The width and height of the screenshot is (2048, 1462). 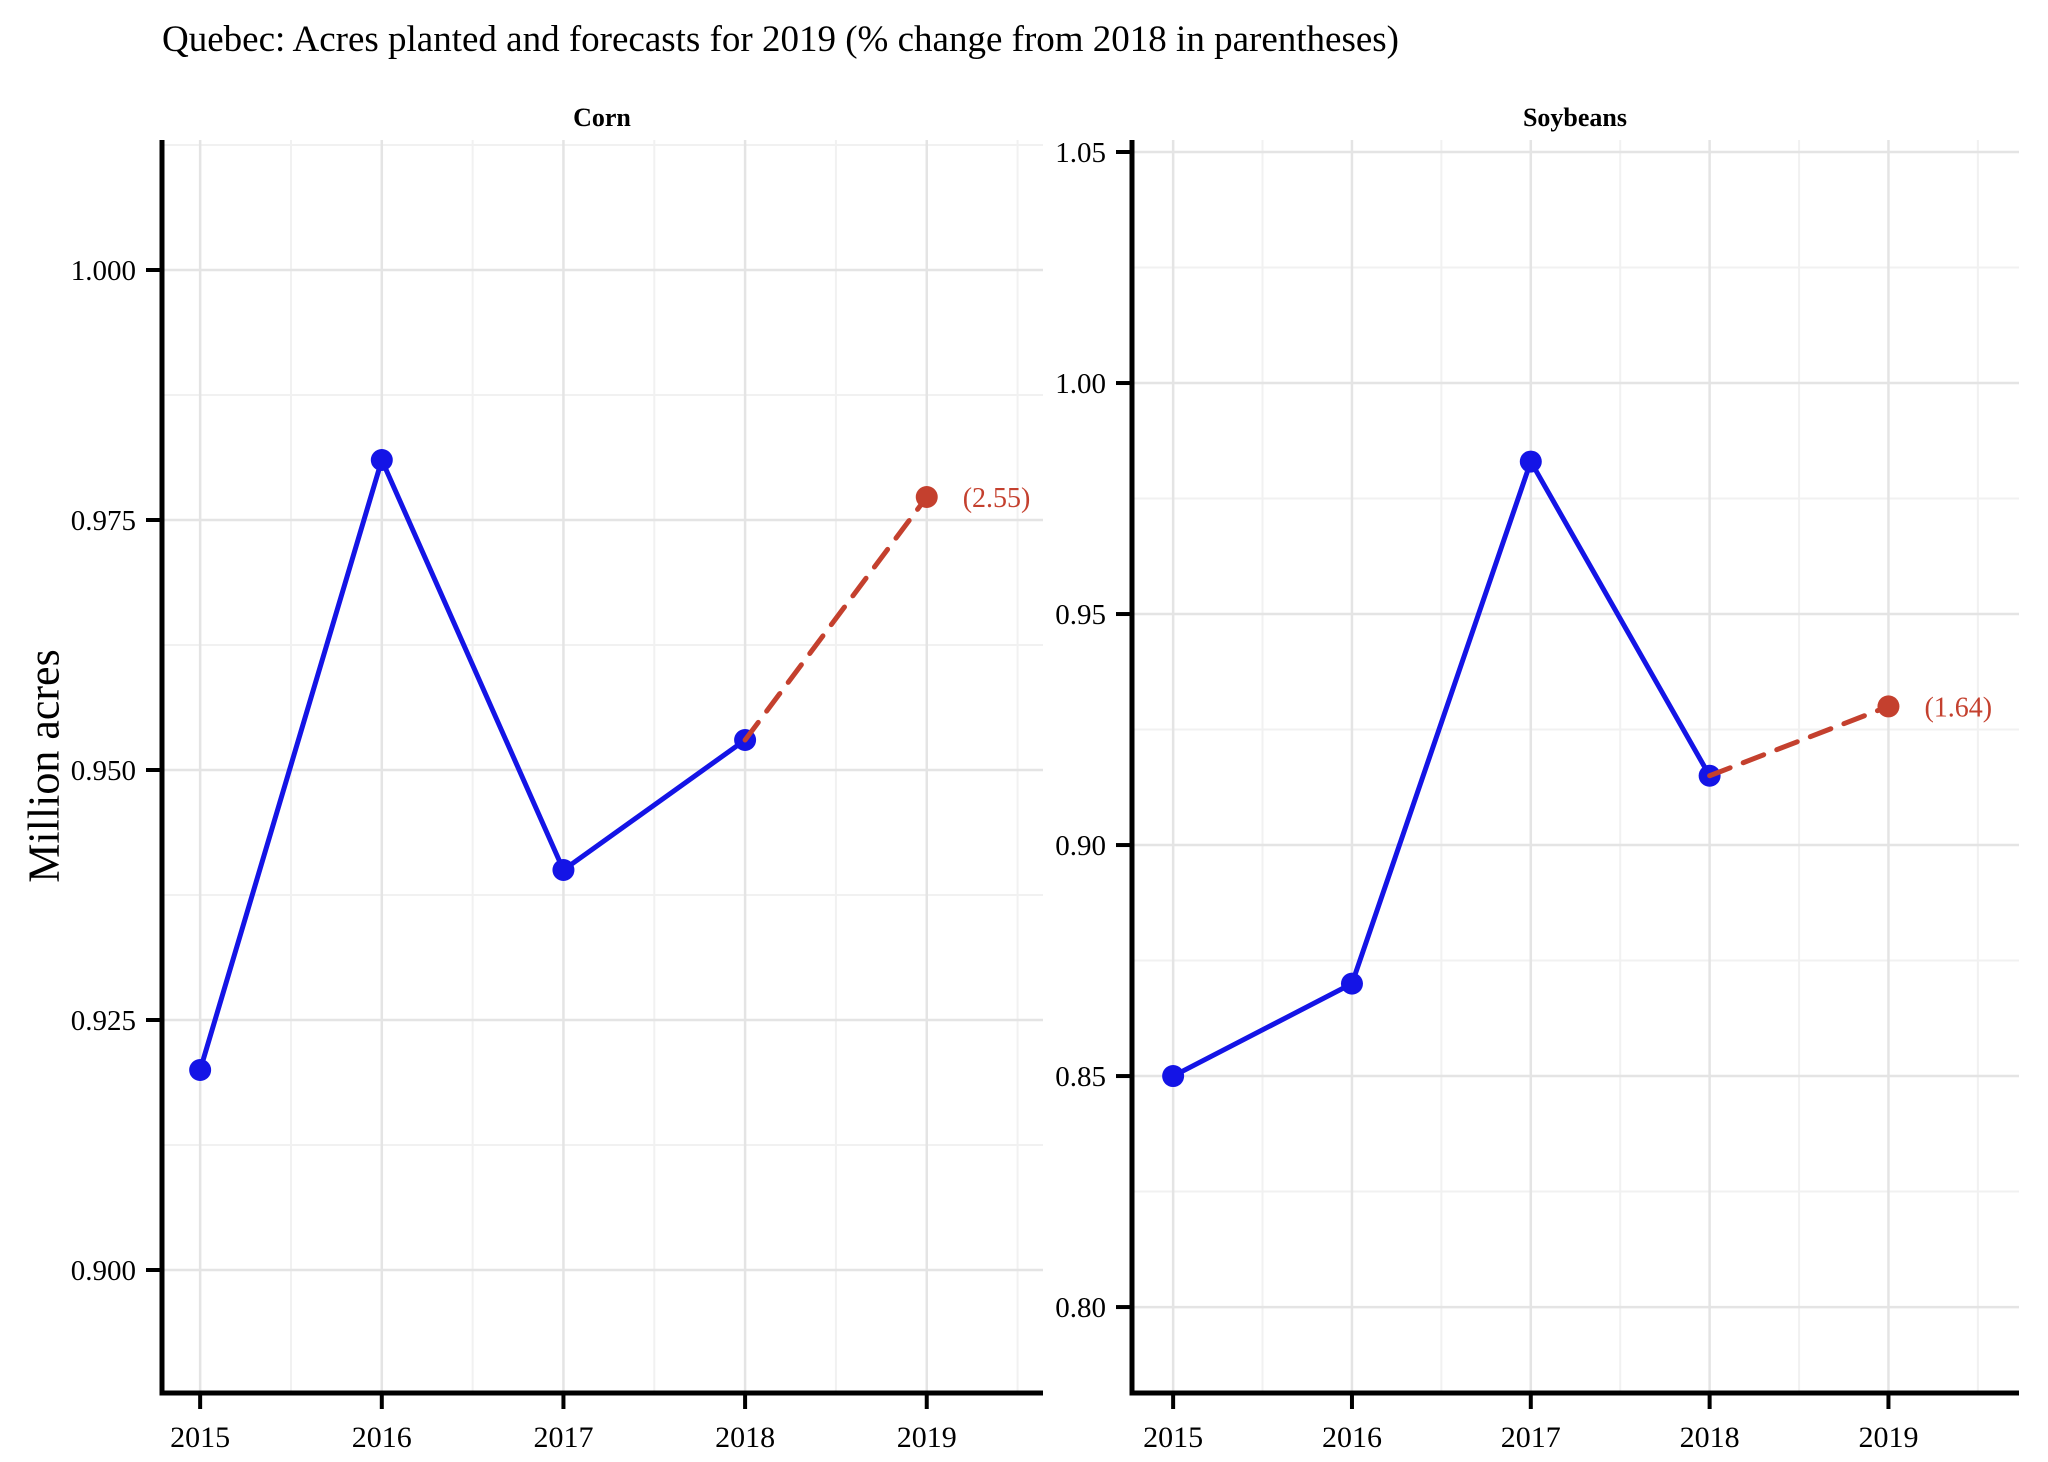 What do you see at coordinates (1530, 461) in the screenshot?
I see `soybeans-actual-point-2017` at bounding box center [1530, 461].